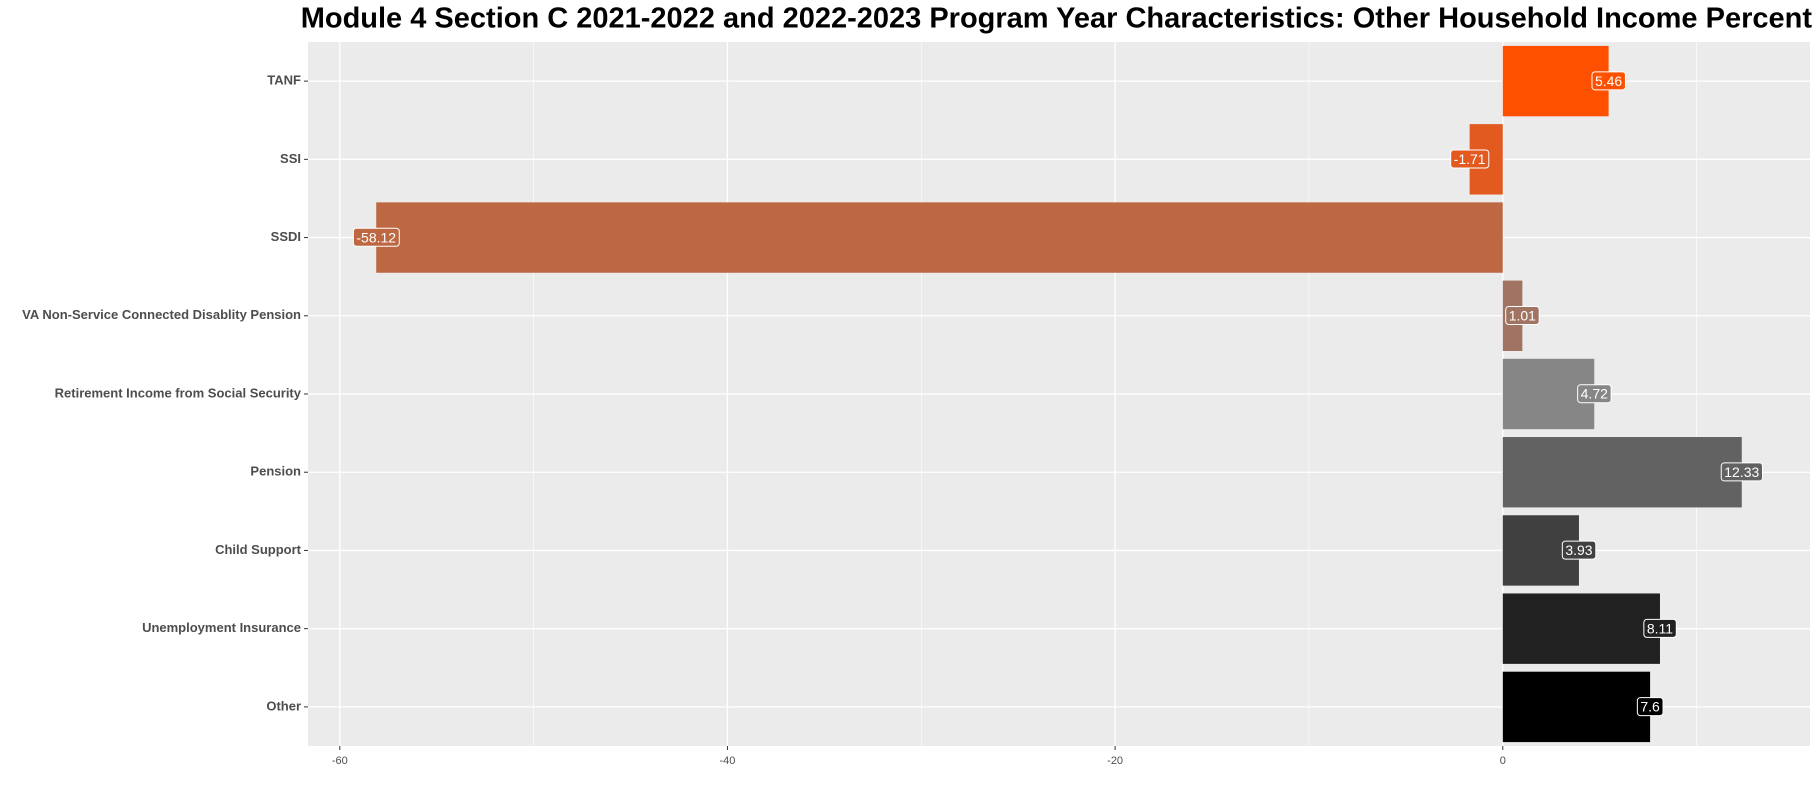  I want to click on value-label: 5.46, so click(1608, 81).